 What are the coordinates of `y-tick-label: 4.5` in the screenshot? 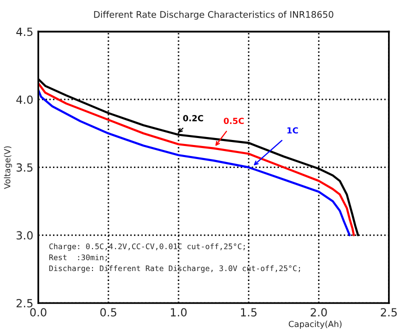 It's located at (24, 32).